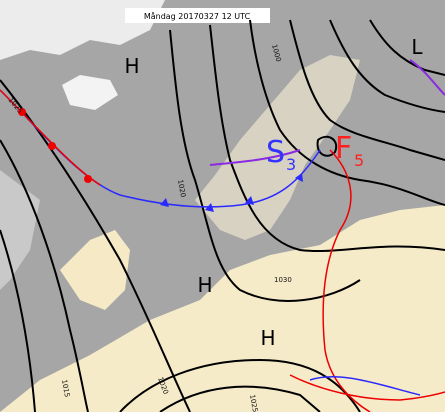 The image size is (445, 412). I want to click on isobar-label: 1030, so click(283, 280).